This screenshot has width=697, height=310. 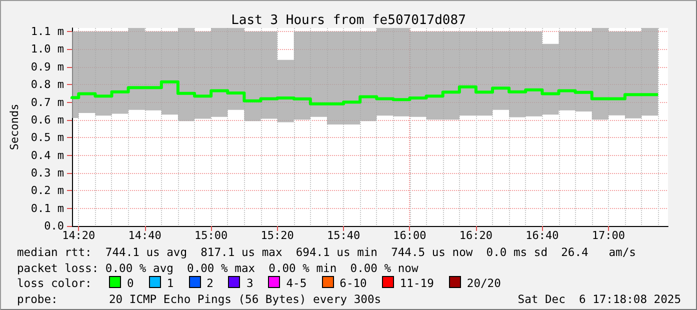 I want to click on x-tick-label: 16:40, so click(x=542, y=235).